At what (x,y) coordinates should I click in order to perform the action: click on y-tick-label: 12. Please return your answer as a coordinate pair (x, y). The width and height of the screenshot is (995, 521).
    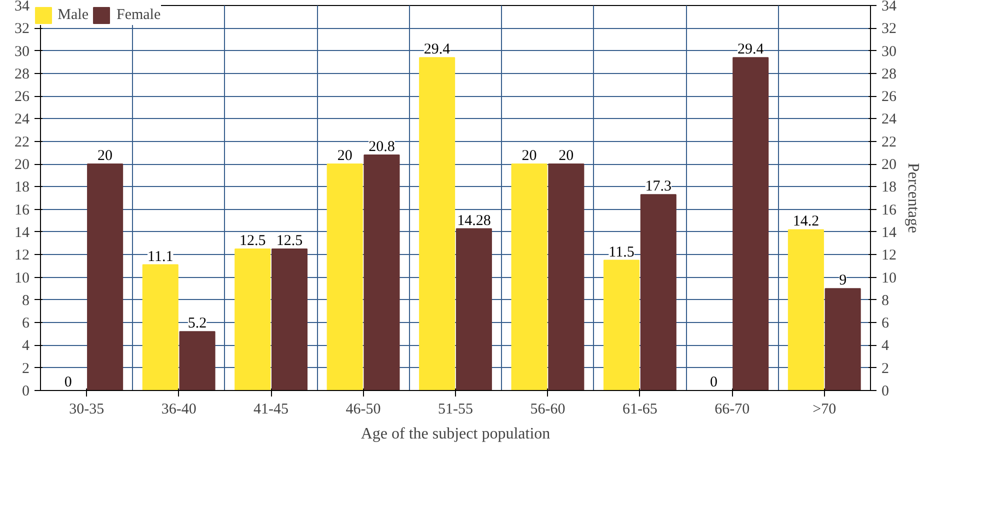
    Looking at the image, I should click on (22, 256).